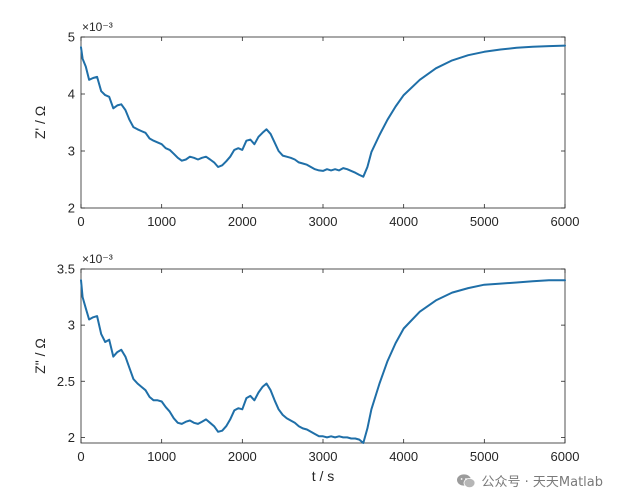  What do you see at coordinates (71, 37) in the screenshot?
I see `y-tick-label: 5` at bounding box center [71, 37].